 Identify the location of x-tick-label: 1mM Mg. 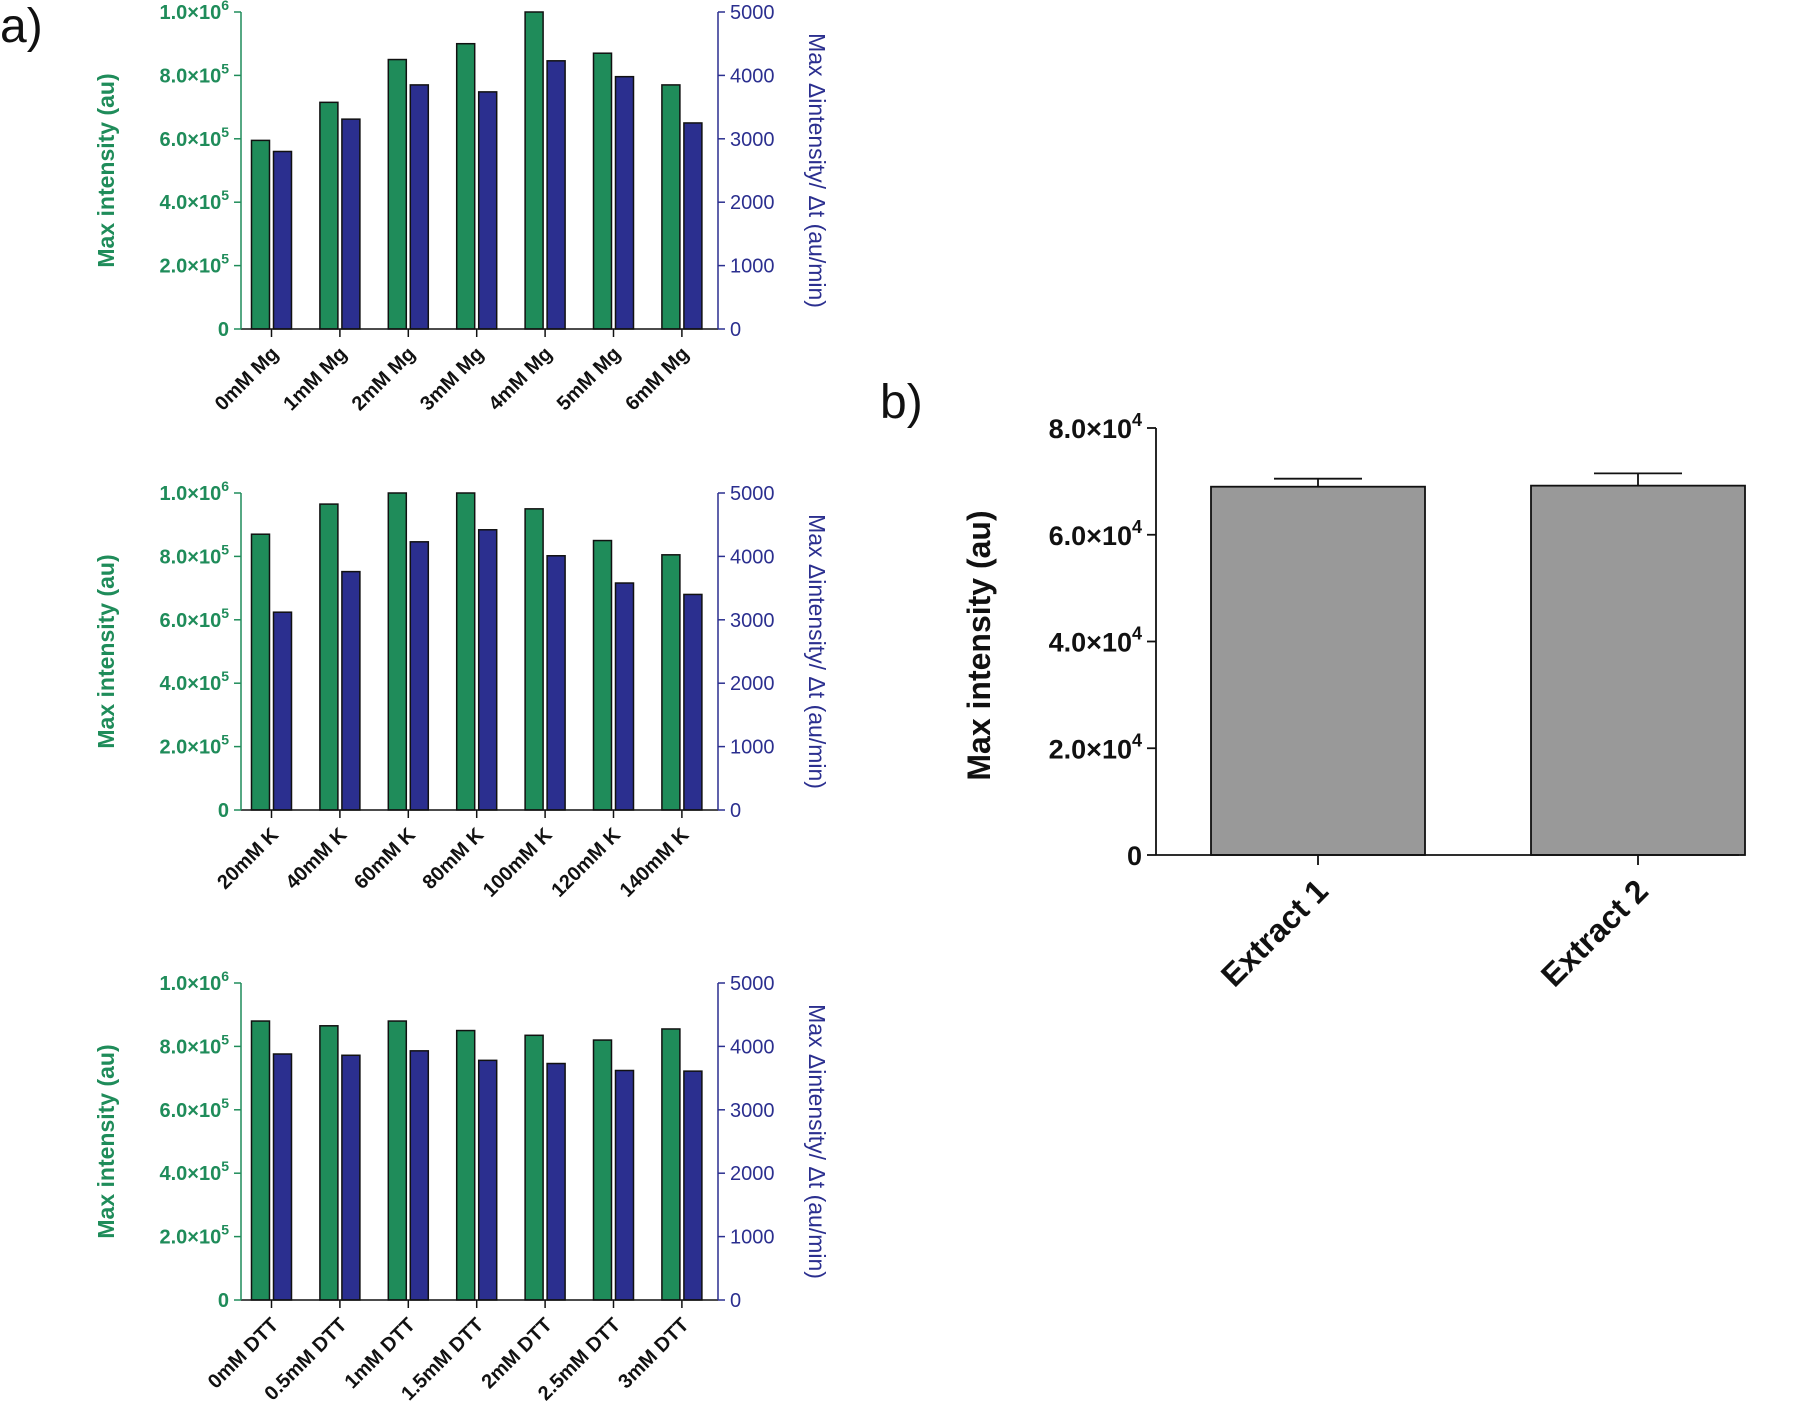
(315, 379).